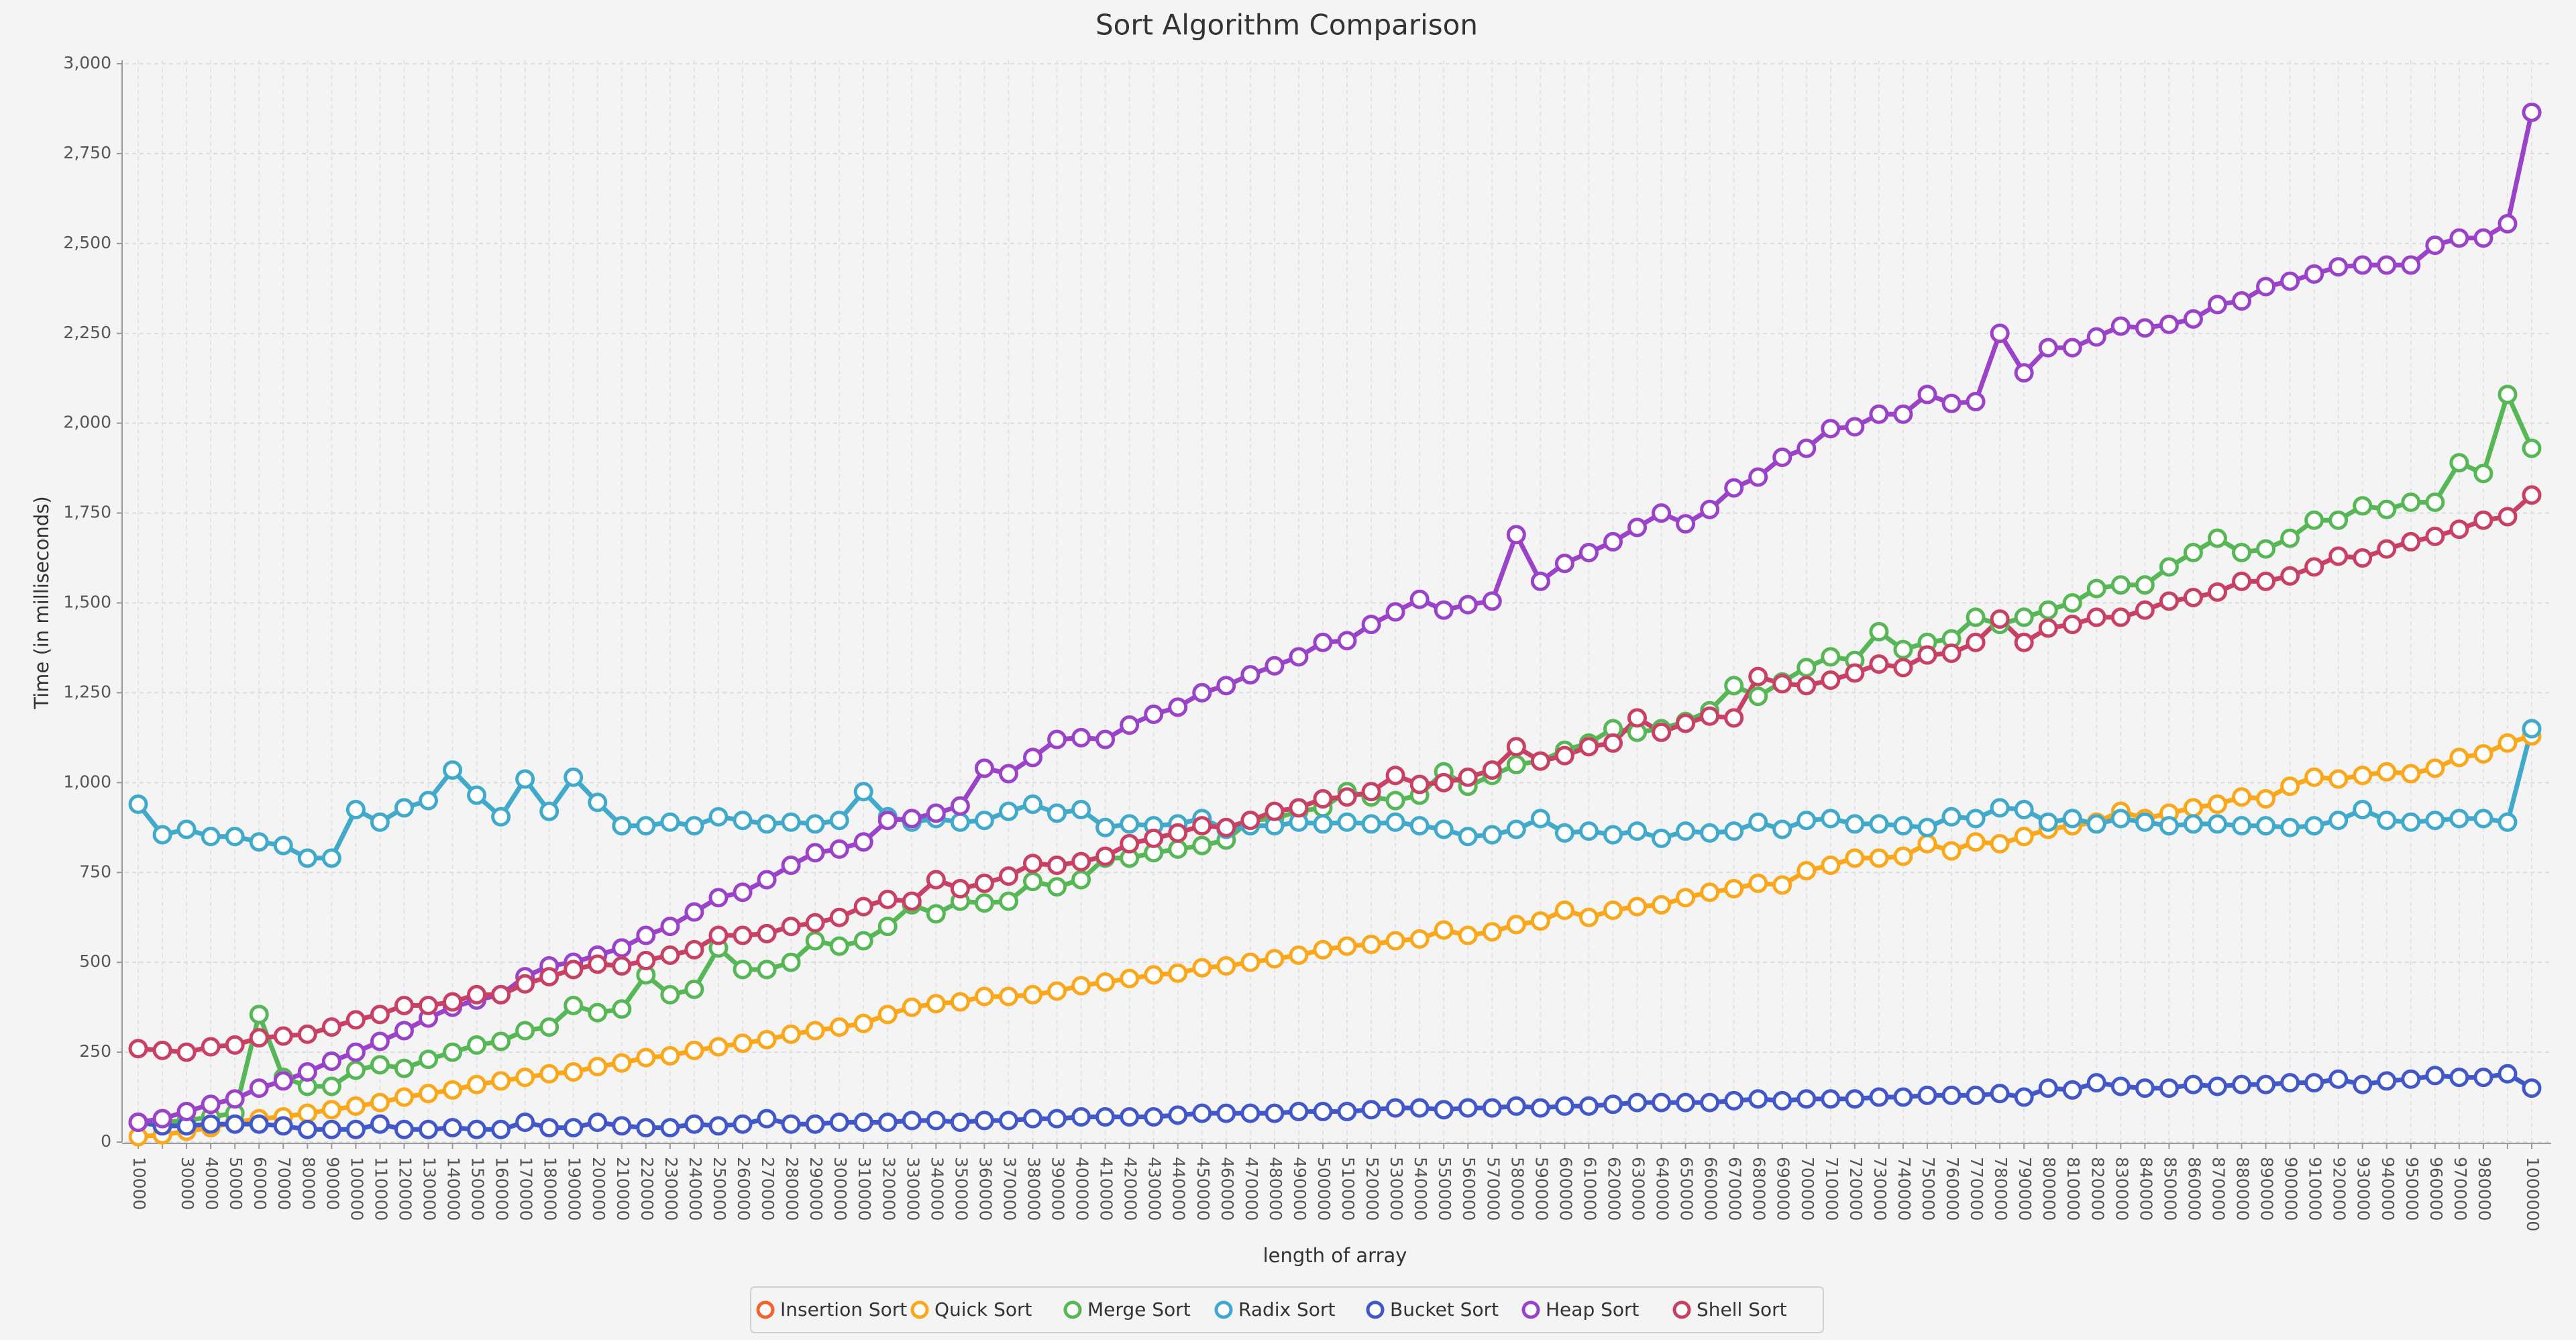 The height and width of the screenshot is (1340, 2576). Describe the element at coordinates (937, 1189) in the screenshot. I see `x-tick-label: 340000` at that location.